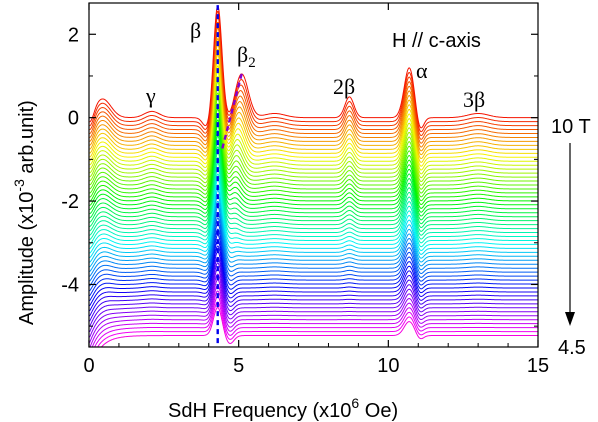  I want to click on y-tick-label: -4, so click(70, 285).